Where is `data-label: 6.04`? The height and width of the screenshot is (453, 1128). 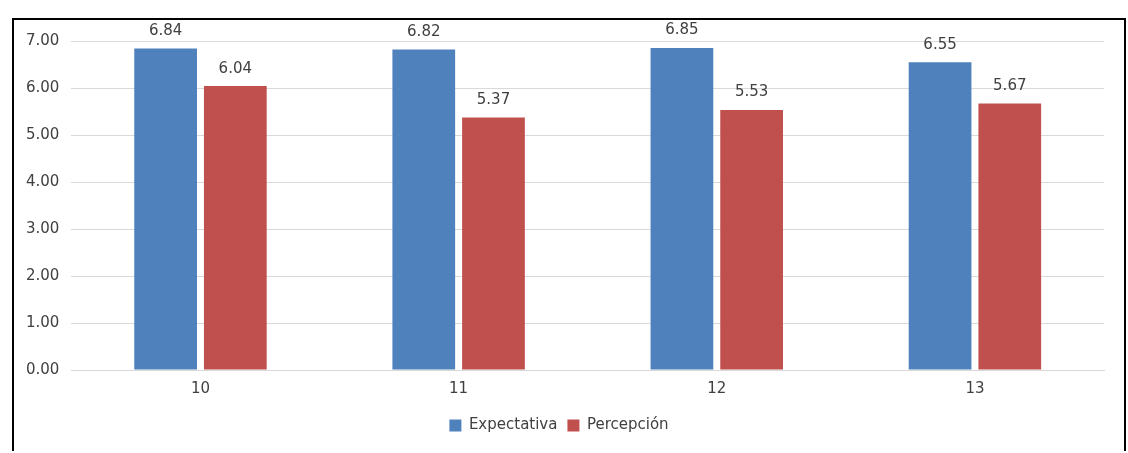 data-label: 6.04 is located at coordinates (235, 67).